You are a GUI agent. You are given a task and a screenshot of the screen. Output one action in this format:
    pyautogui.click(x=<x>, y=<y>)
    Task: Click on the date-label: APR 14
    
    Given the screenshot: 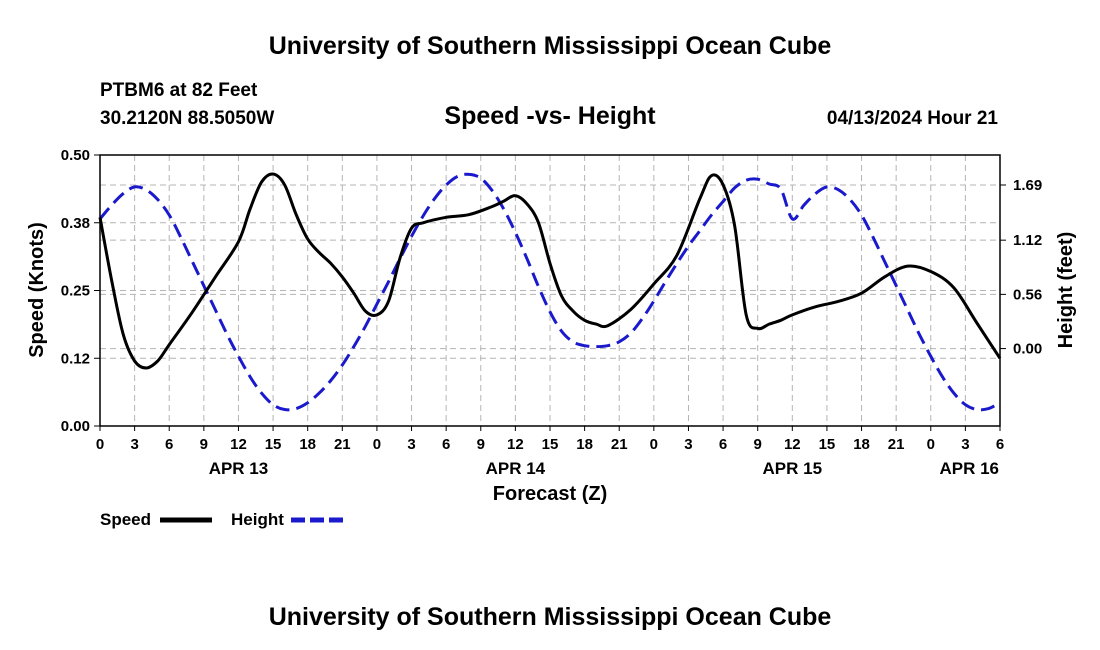 What is the action you would take?
    pyautogui.click(x=516, y=468)
    